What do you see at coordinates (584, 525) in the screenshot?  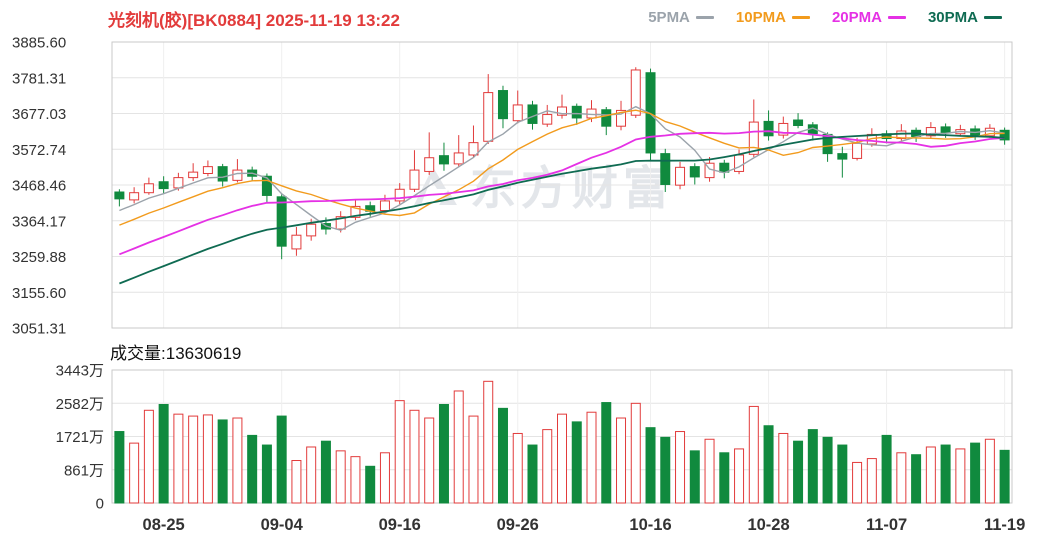 I see `x-axis-labels: 08-25 09-04 09-16 09-26 10-16 10-28 11-07 11-19` at bounding box center [584, 525].